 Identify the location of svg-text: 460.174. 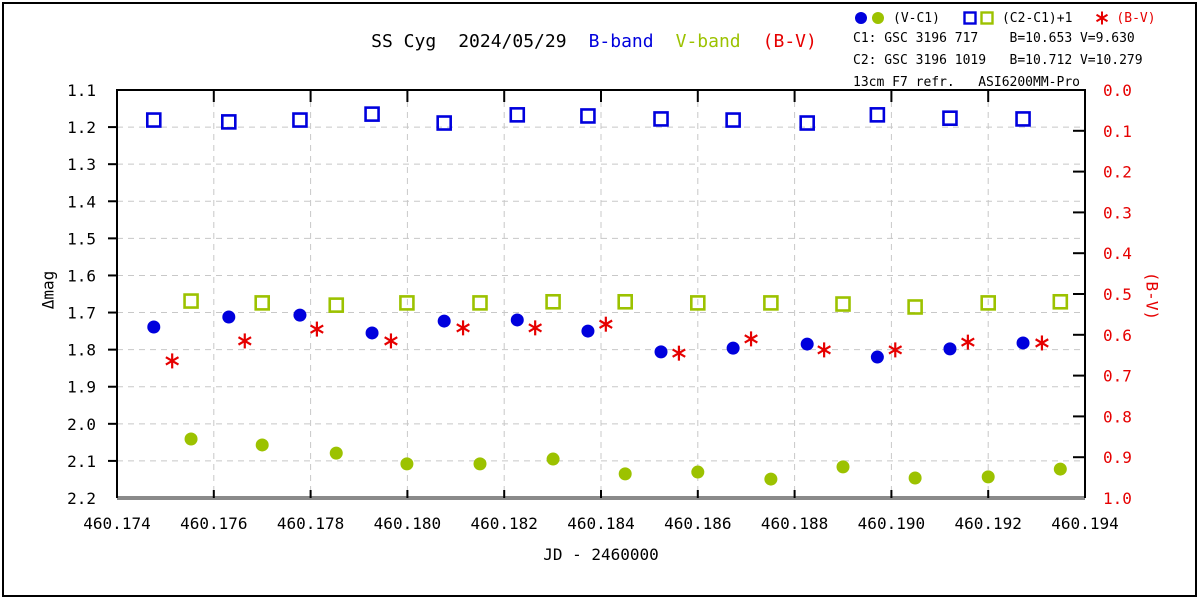
(116, 523).